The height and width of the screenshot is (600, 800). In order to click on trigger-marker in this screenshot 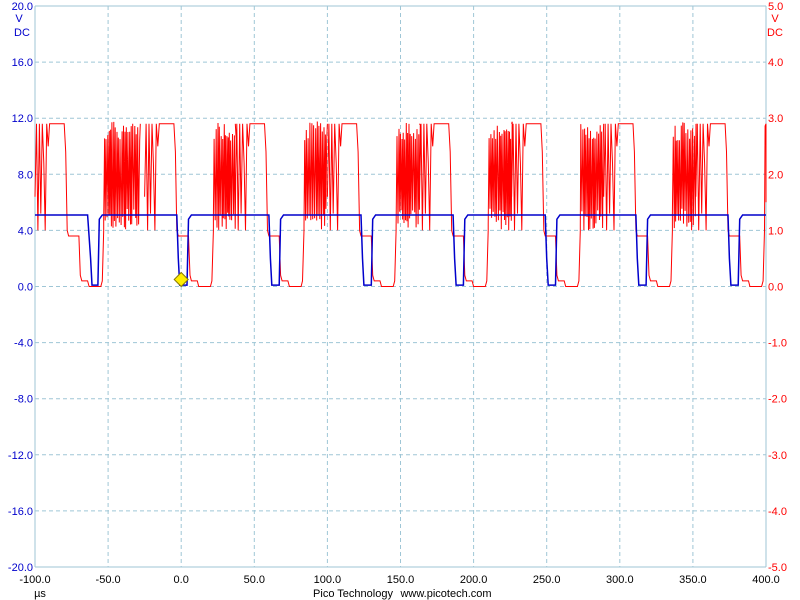, I will do `click(181, 279)`.